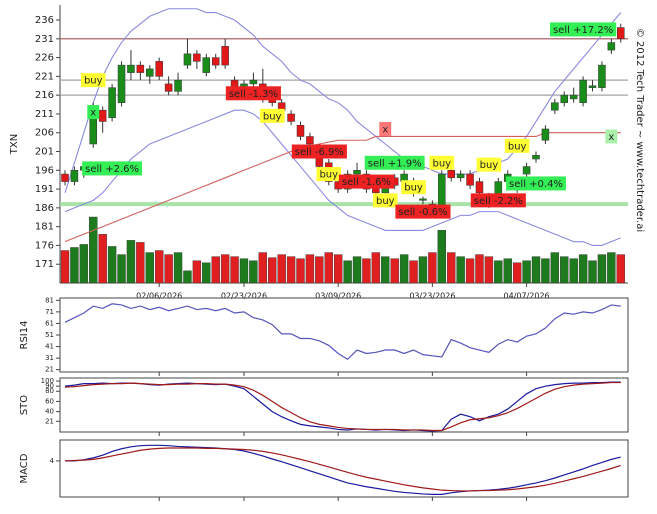  What do you see at coordinates (583, 29) in the screenshot?
I see `signal: sell +17.2%` at bounding box center [583, 29].